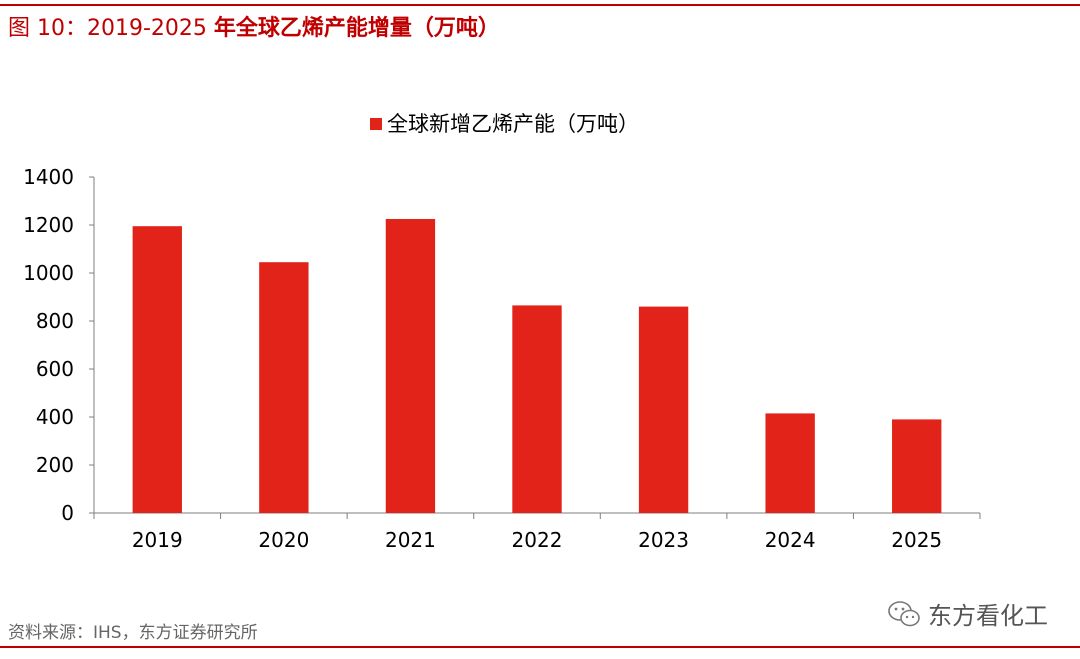 This screenshot has width=1080, height=659. Describe the element at coordinates (55, 321) in the screenshot. I see `y-tick-label: 800` at that location.